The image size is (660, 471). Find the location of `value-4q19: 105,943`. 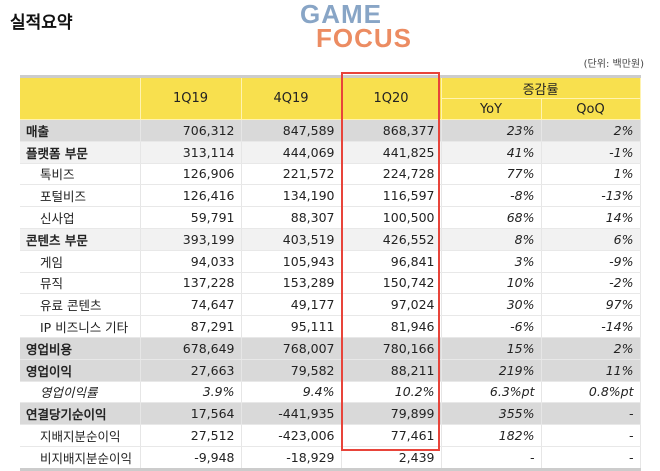

value-4q19: 105,943 is located at coordinates (291, 261).